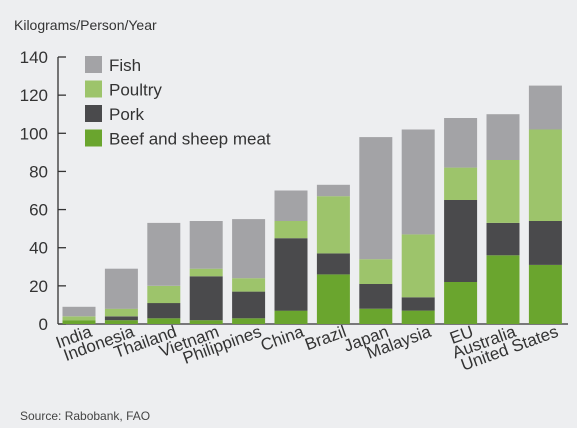  I want to click on legend: Fish Poultry Pork Beef and sheep meat, so click(178, 102).